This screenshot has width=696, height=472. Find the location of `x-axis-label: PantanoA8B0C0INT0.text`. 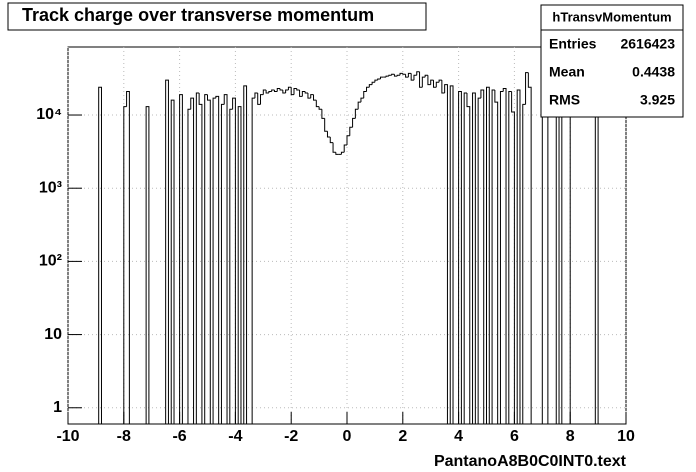

x-axis-label: PantanoA8B0C0INT0.text is located at coordinates (530, 461).